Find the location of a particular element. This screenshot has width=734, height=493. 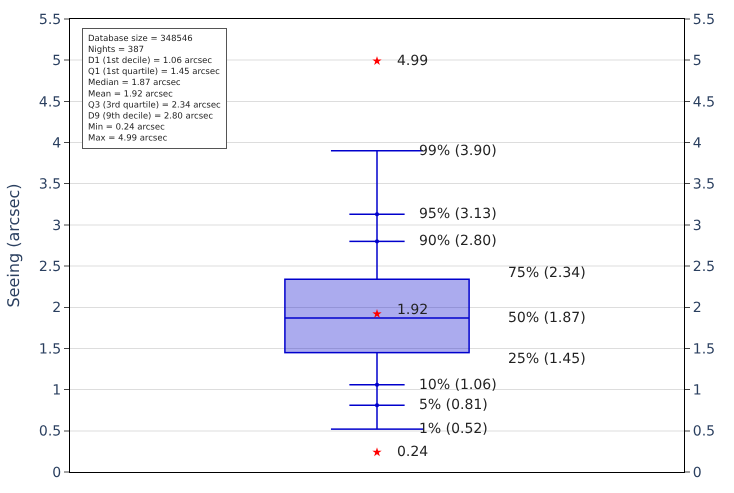

y2-tick-label: 5 is located at coordinates (697, 61).